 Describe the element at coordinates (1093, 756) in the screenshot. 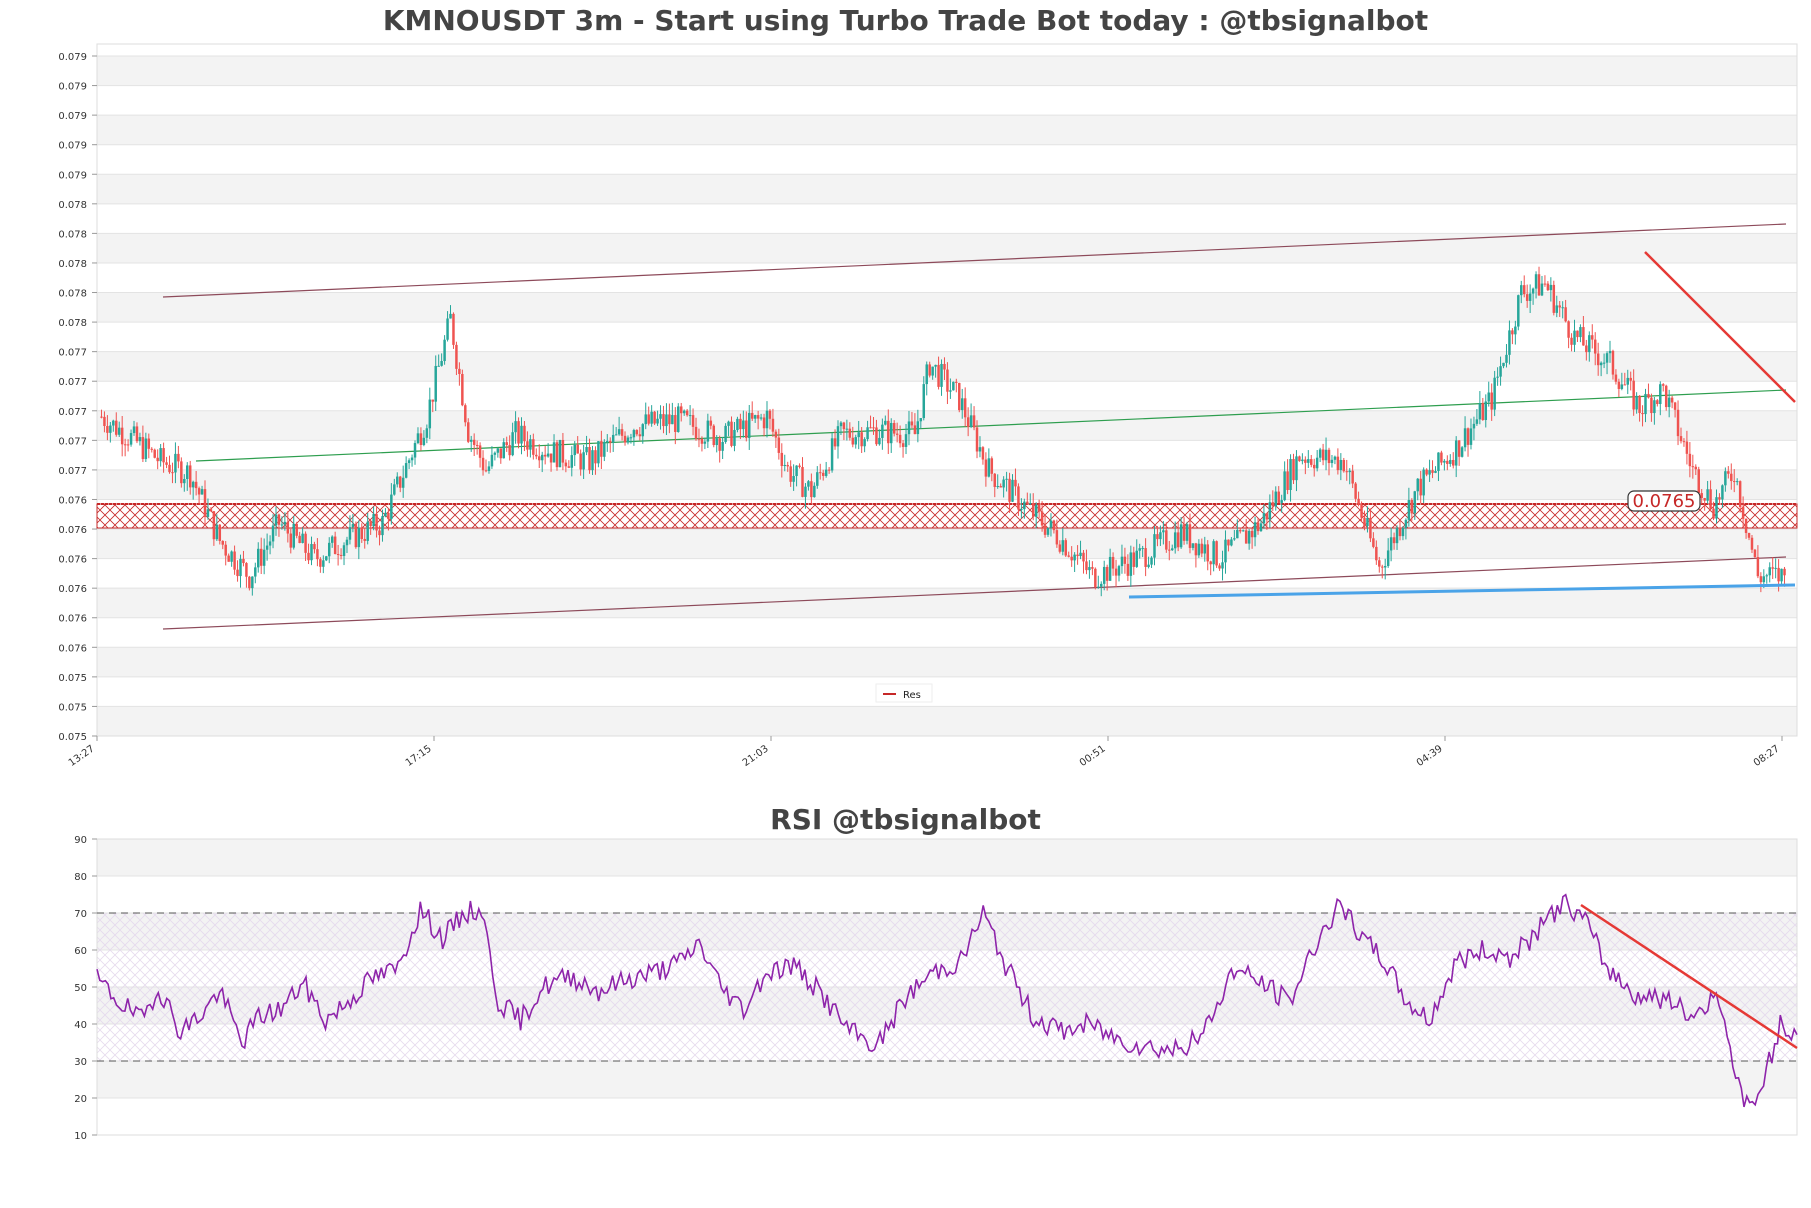

I see `price-x-tick-label: 00:51` at that location.